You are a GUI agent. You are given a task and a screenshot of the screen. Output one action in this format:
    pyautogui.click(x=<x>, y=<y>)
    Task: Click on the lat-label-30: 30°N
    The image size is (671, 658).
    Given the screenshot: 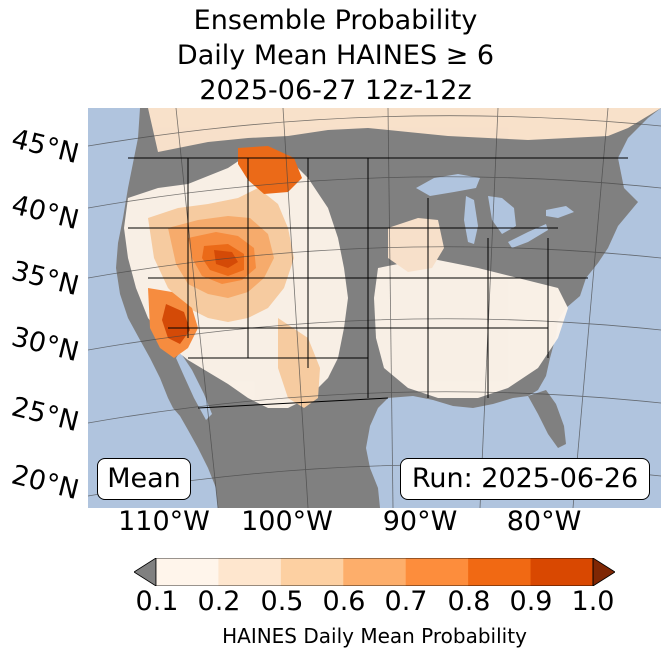 What is the action you would take?
    pyautogui.click(x=45, y=345)
    